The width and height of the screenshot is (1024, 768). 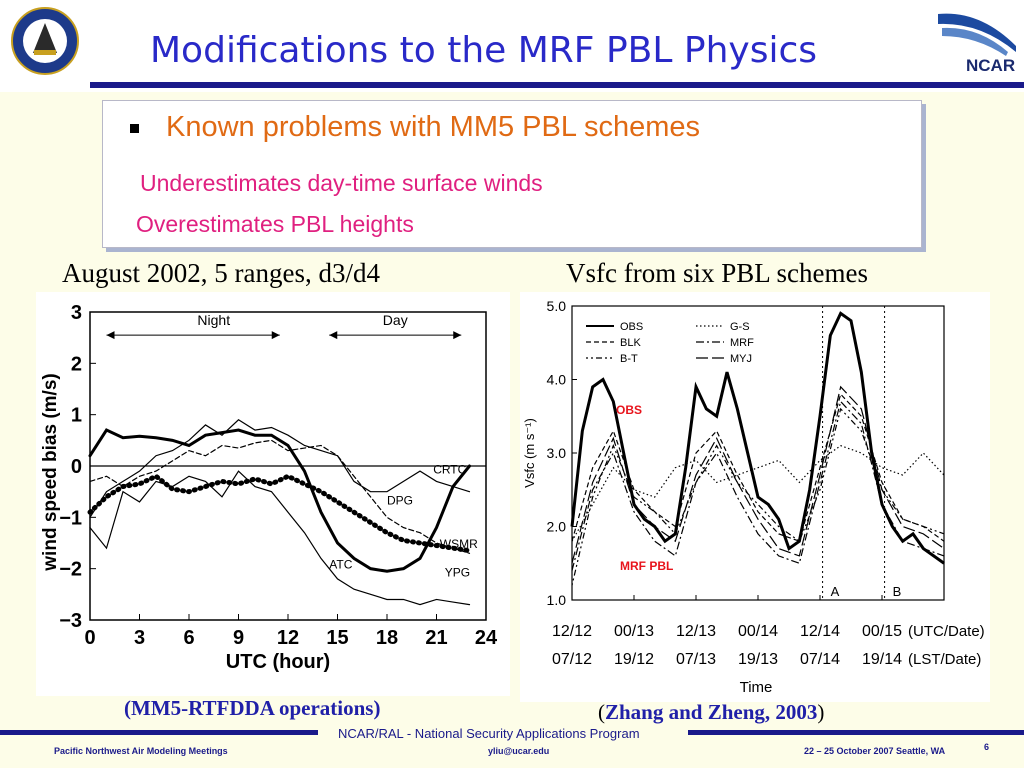 I want to click on night-label: Night, so click(x=213, y=320).